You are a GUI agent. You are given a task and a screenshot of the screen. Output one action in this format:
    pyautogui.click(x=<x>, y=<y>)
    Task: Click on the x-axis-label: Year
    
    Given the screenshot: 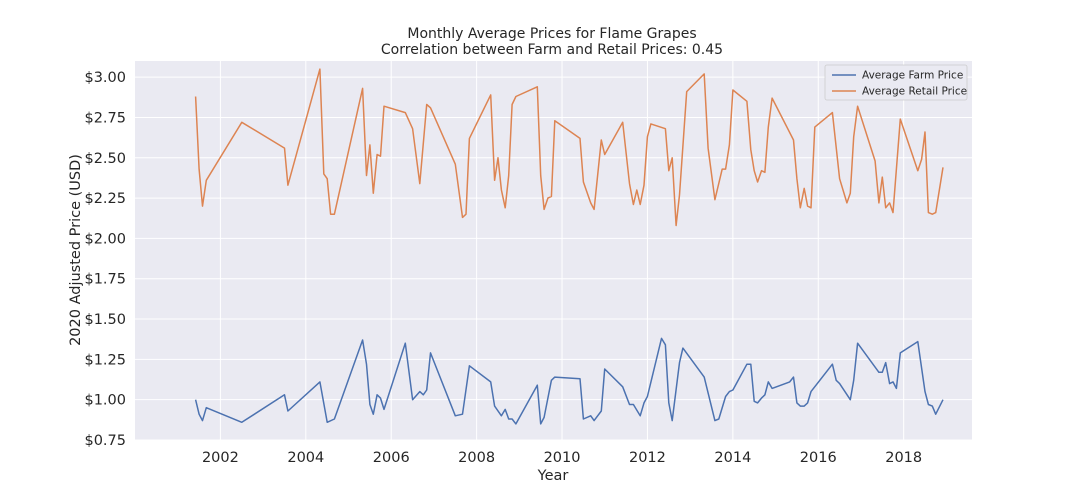 What is the action you would take?
    pyautogui.click(x=553, y=476)
    